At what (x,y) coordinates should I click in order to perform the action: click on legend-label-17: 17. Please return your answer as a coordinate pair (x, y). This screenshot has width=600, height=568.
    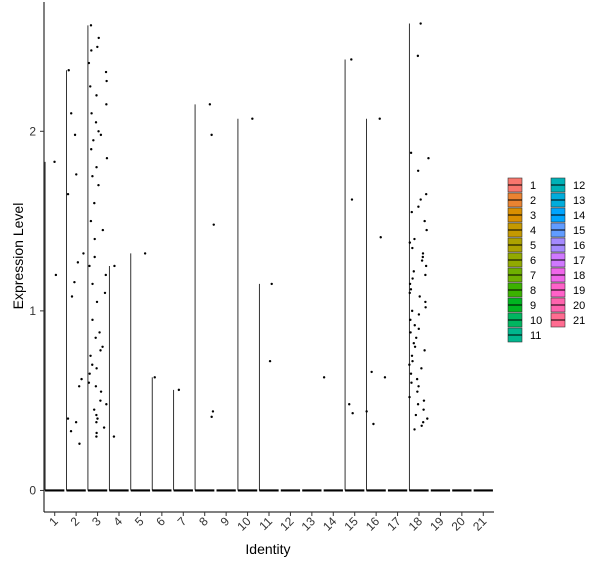
    Looking at the image, I should click on (579, 261).